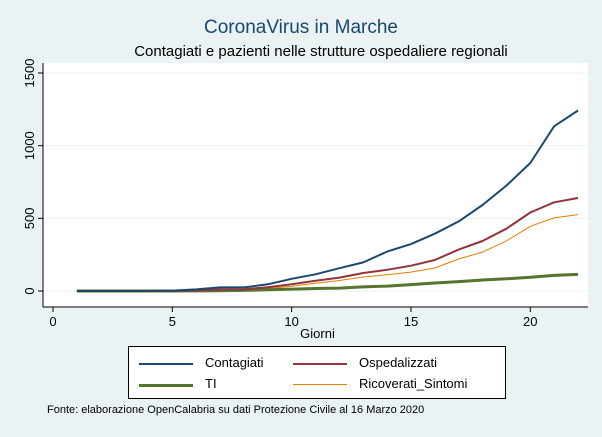 The image size is (602, 437). What do you see at coordinates (320, 384) in the screenshot?
I see `legend-swatch-ricoverati-sintomi` at bounding box center [320, 384].